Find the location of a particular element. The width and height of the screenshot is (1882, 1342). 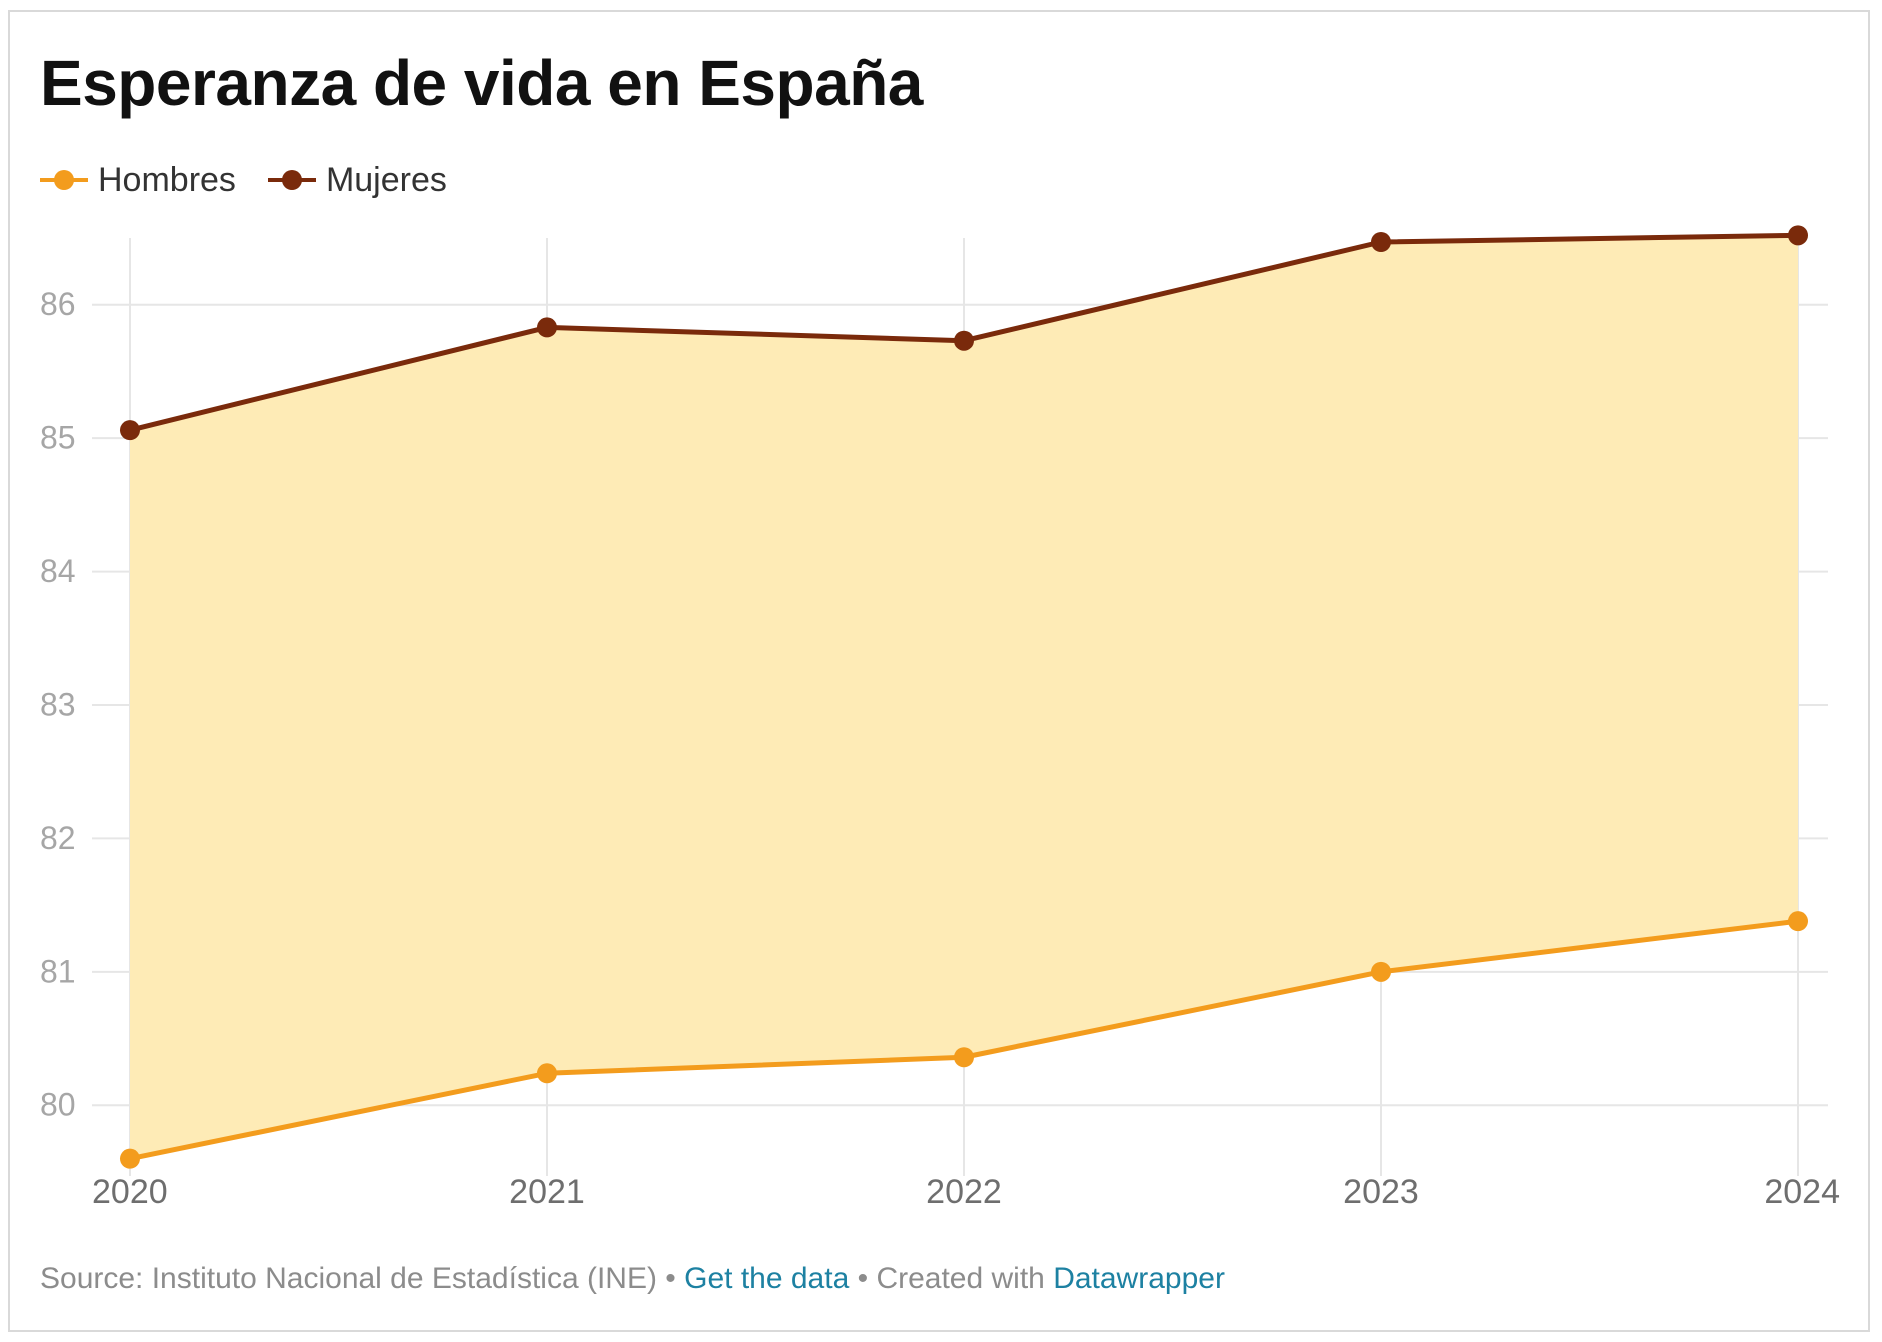

chart-title: Esperanza de vida en España is located at coordinates (481, 83).